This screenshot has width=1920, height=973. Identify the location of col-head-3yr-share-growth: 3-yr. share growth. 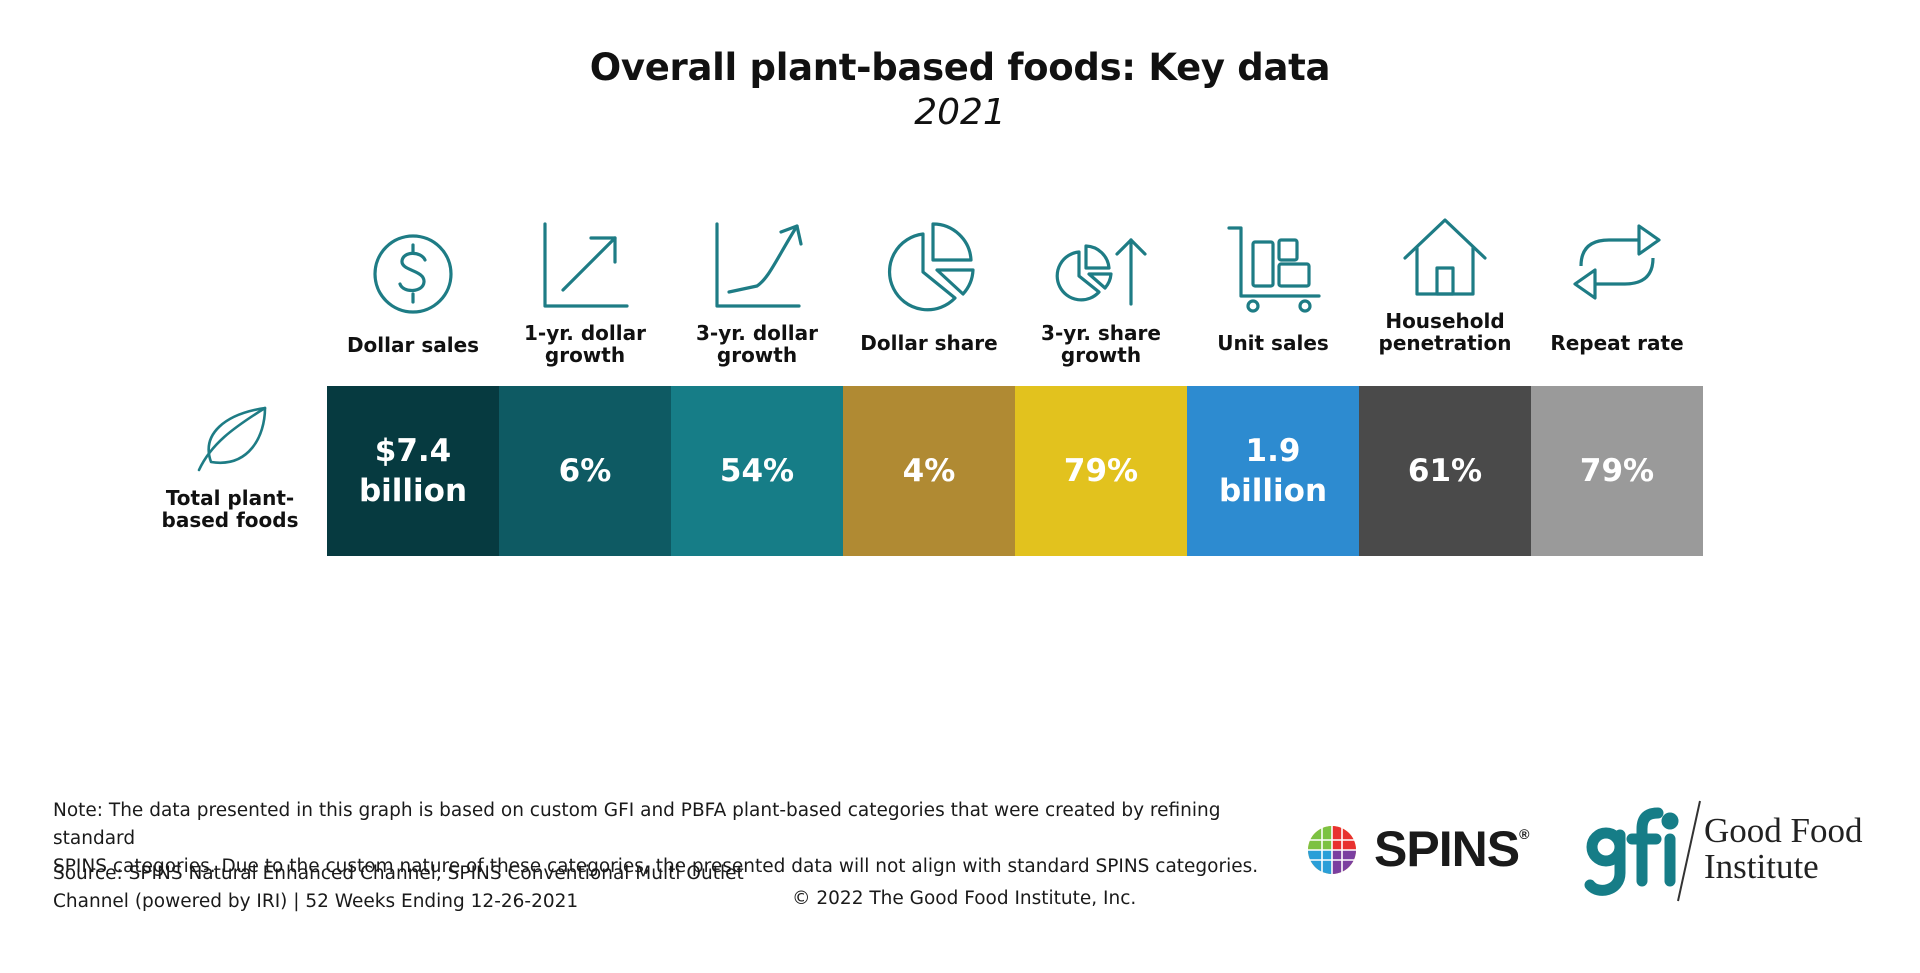
(1101, 293).